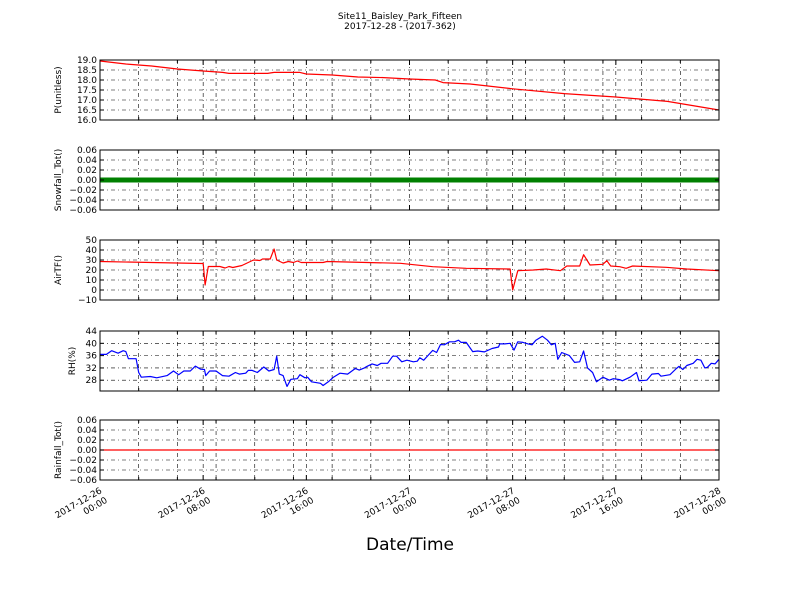 The height and width of the screenshot is (600, 800). I want to click on panel-3: 28 32 36 40 44 RH(%), so click(394, 359).